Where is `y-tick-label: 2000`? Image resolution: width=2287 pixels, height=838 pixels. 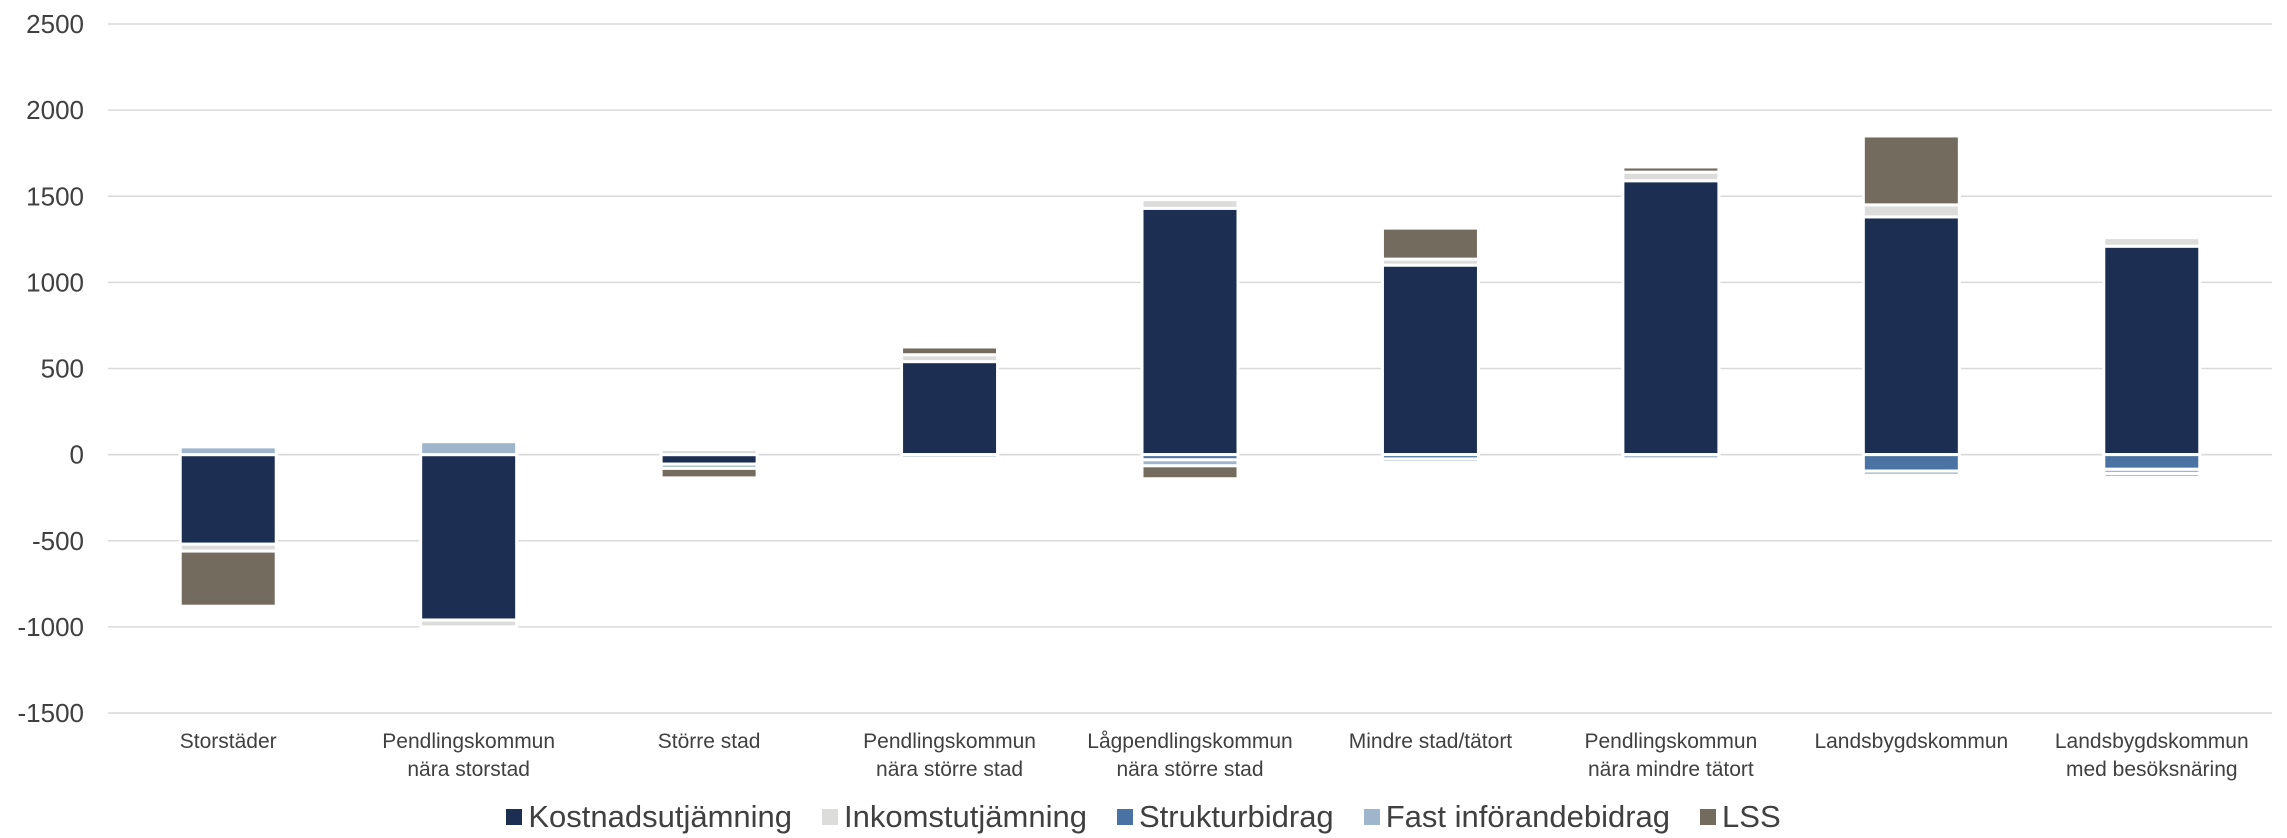 y-tick-label: 2000 is located at coordinates (55, 110).